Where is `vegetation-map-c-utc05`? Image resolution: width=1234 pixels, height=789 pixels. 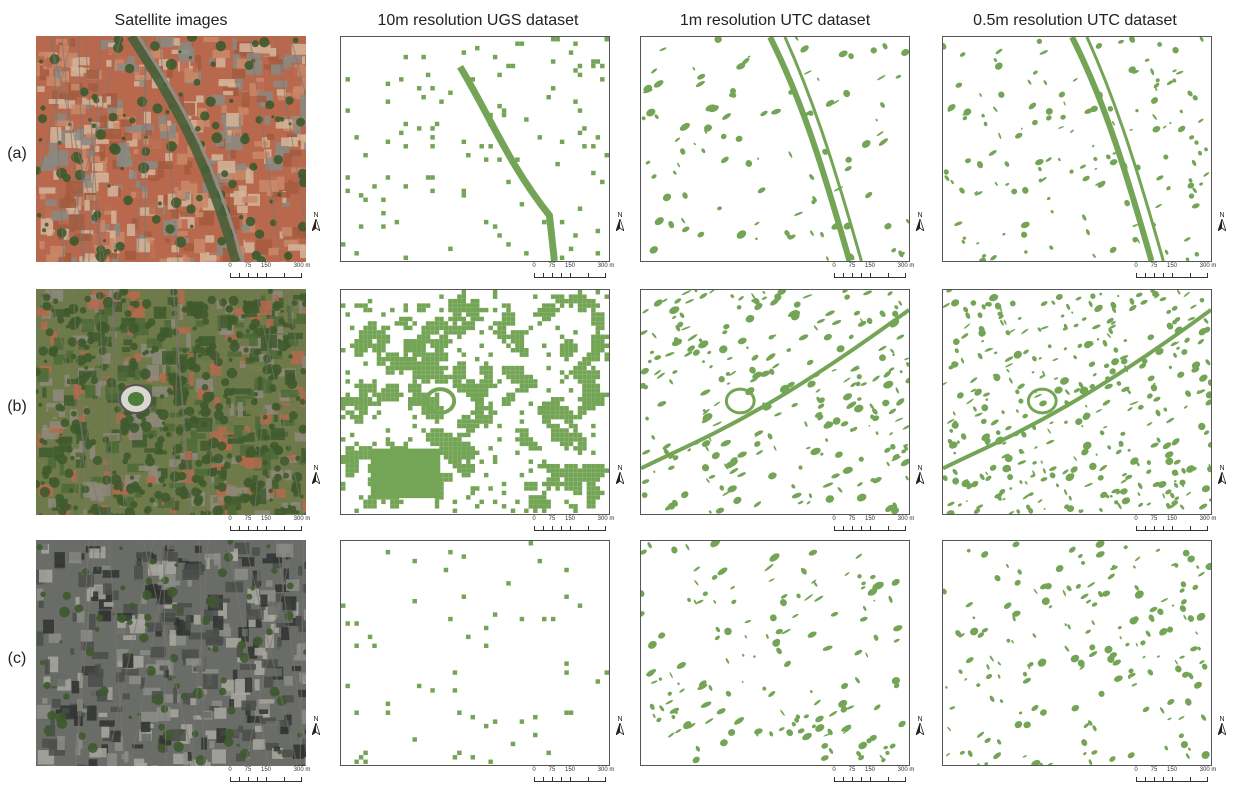 vegetation-map-c-utc05 is located at coordinates (1077, 653).